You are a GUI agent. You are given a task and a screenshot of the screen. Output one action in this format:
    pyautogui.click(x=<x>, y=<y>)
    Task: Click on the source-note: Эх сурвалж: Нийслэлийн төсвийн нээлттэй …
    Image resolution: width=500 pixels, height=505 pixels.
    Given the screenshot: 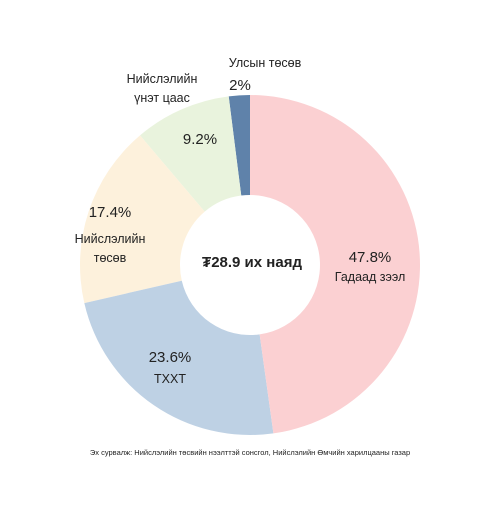 What is the action you would take?
    pyautogui.click(x=250, y=452)
    